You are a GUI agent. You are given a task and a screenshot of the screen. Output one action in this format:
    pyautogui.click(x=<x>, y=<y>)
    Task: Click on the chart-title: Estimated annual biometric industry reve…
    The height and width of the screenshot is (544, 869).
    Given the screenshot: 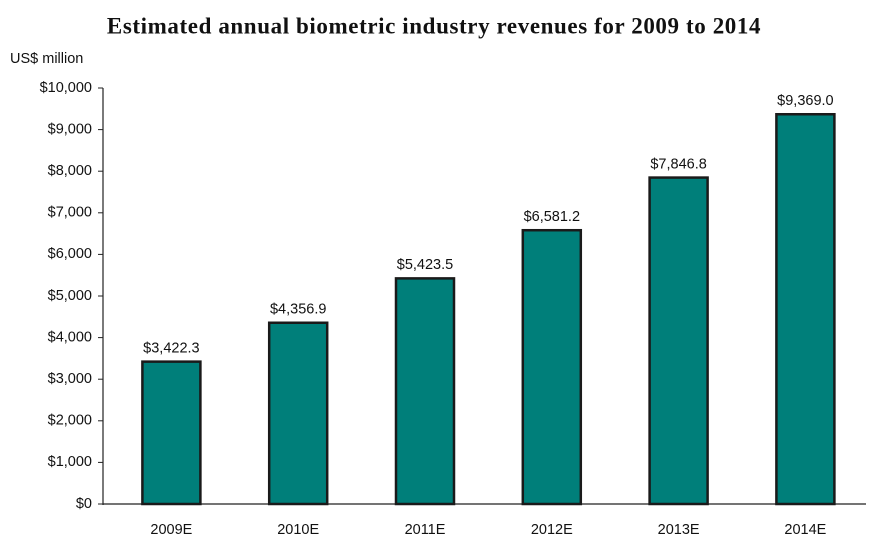 What is the action you would take?
    pyautogui.click(x=434, y=25)
    